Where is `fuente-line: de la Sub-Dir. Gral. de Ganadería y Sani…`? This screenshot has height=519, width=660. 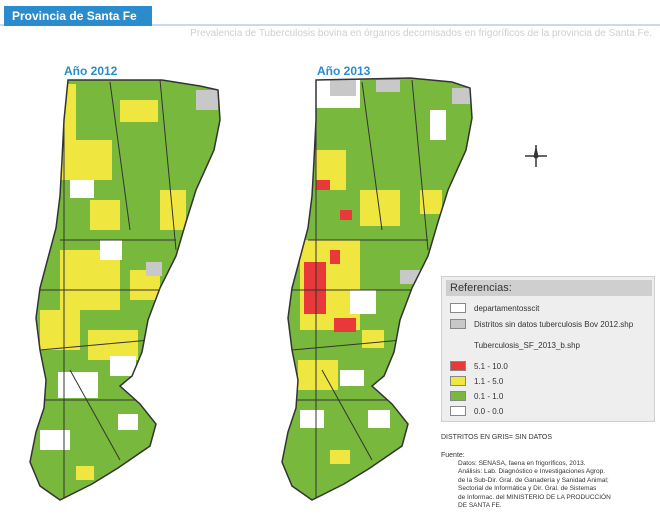 fuente-line: de la Sub-Dir. Gral. de Ganadería y Sani… is located at coordinates (533, 480).